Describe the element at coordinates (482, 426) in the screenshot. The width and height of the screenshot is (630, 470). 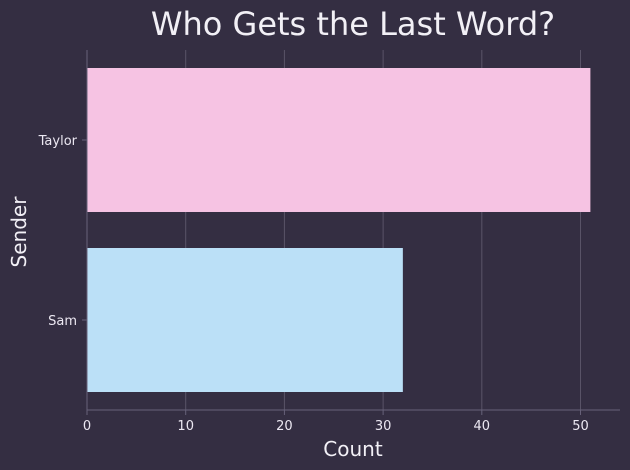
I see `x-tick-label: 40` at that location.